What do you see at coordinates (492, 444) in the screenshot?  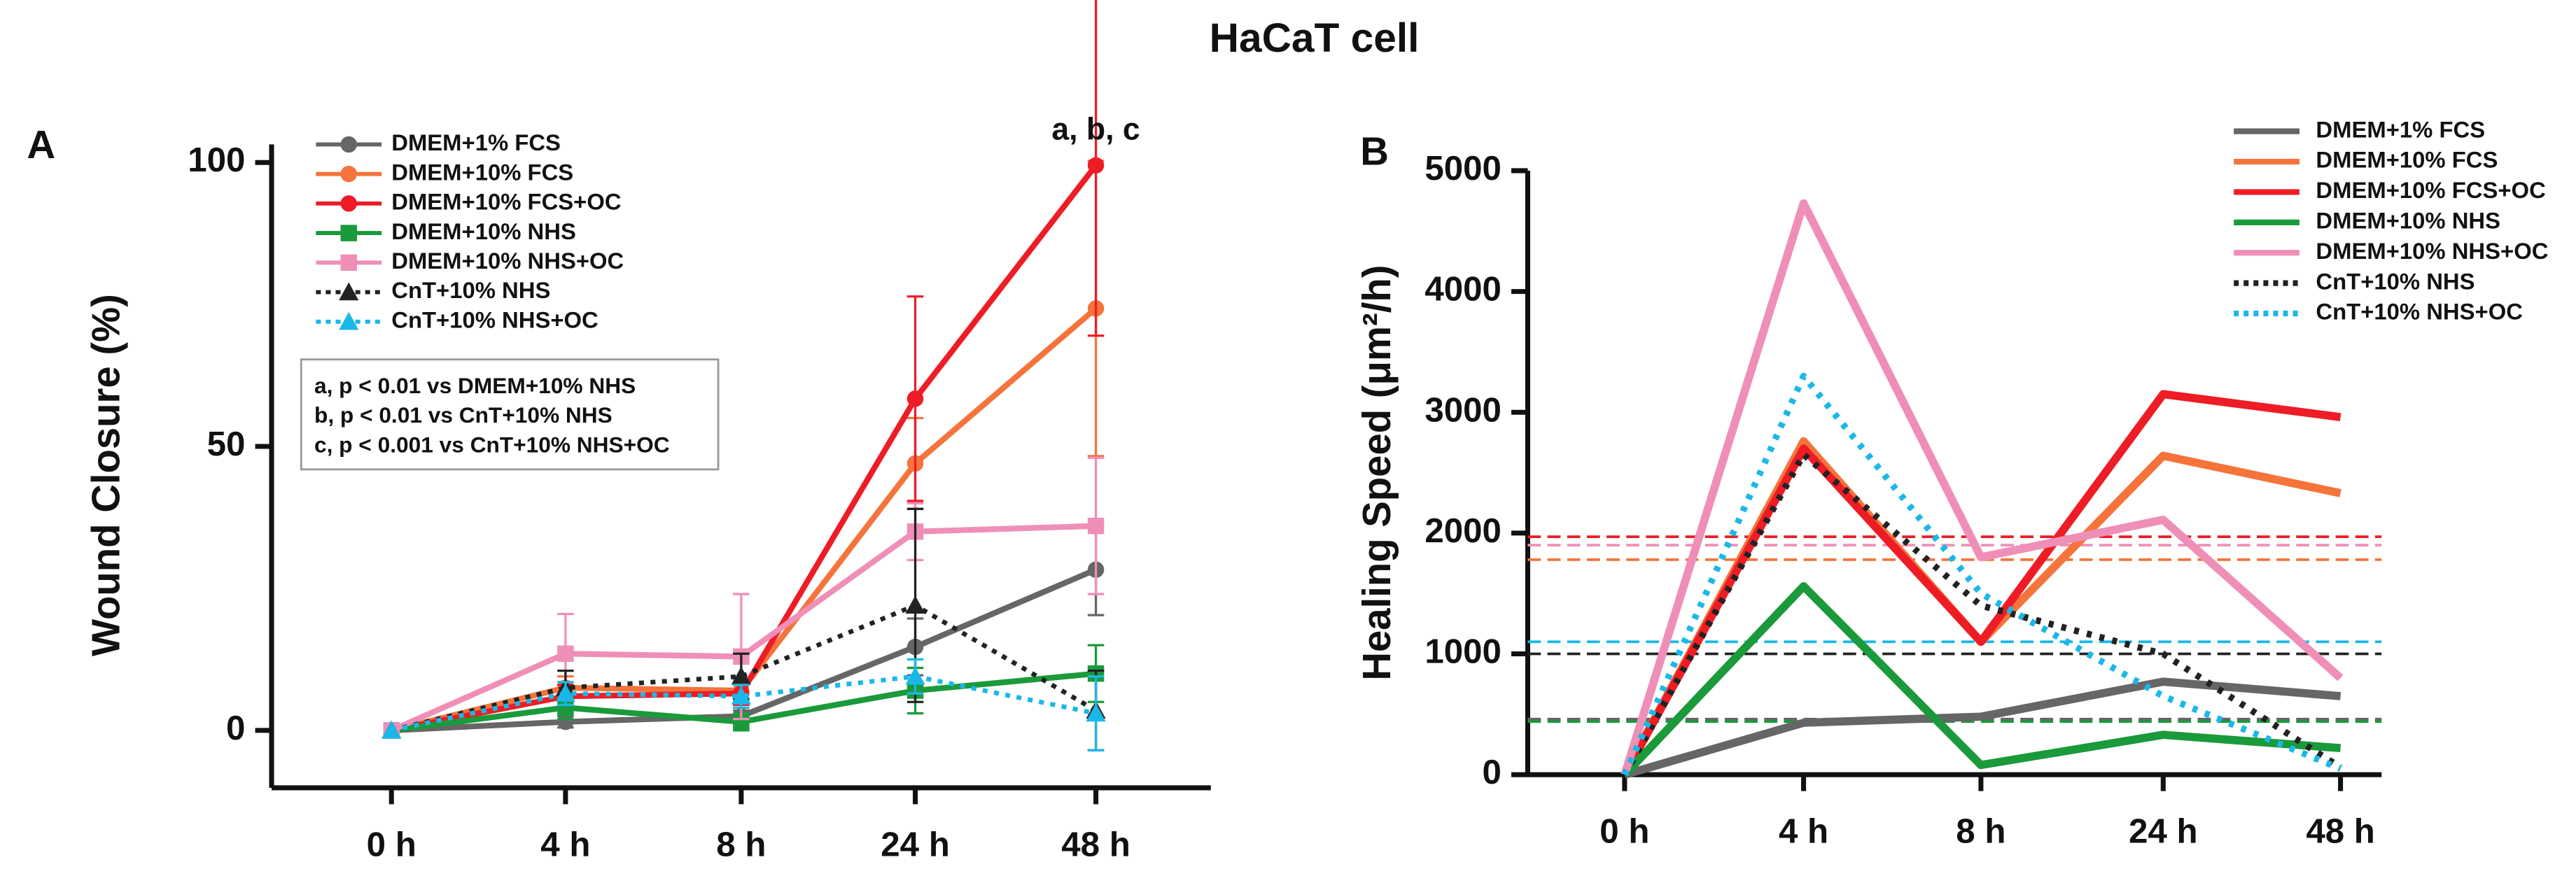 I see `stats-line: c, p < 0.001 vs CnT+10% NHS+OC` at bounding box center [492, 444].